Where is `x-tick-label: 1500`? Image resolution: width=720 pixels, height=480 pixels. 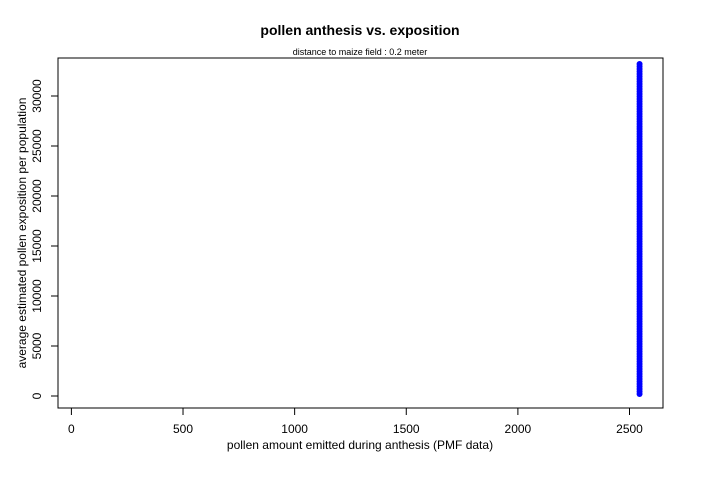 x-tick-label: 1500 is located at coordinates (406, 429).